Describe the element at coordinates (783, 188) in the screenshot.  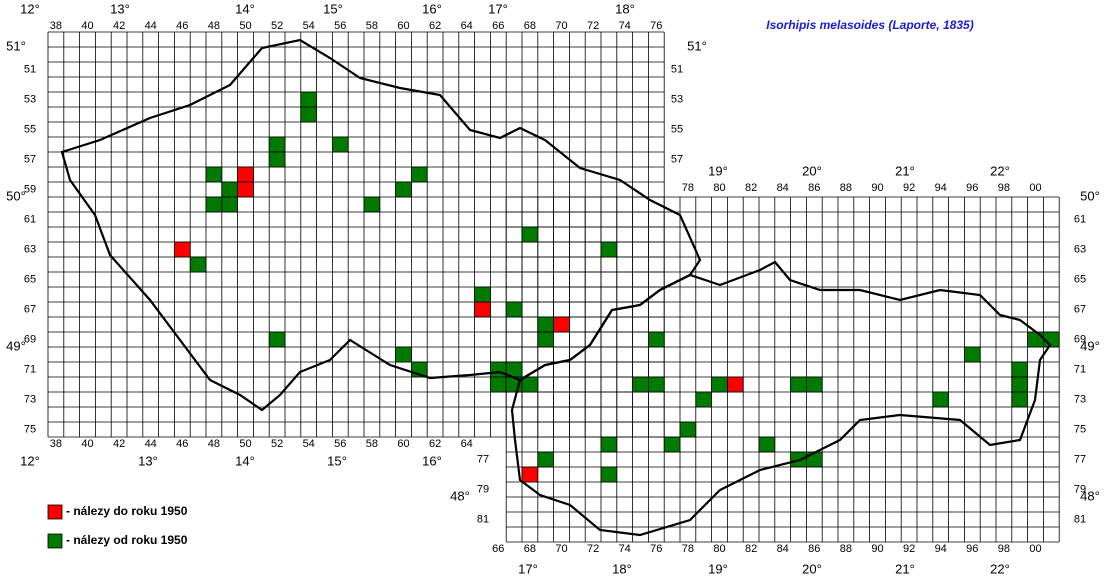
I see `column-label: 84` at that location.